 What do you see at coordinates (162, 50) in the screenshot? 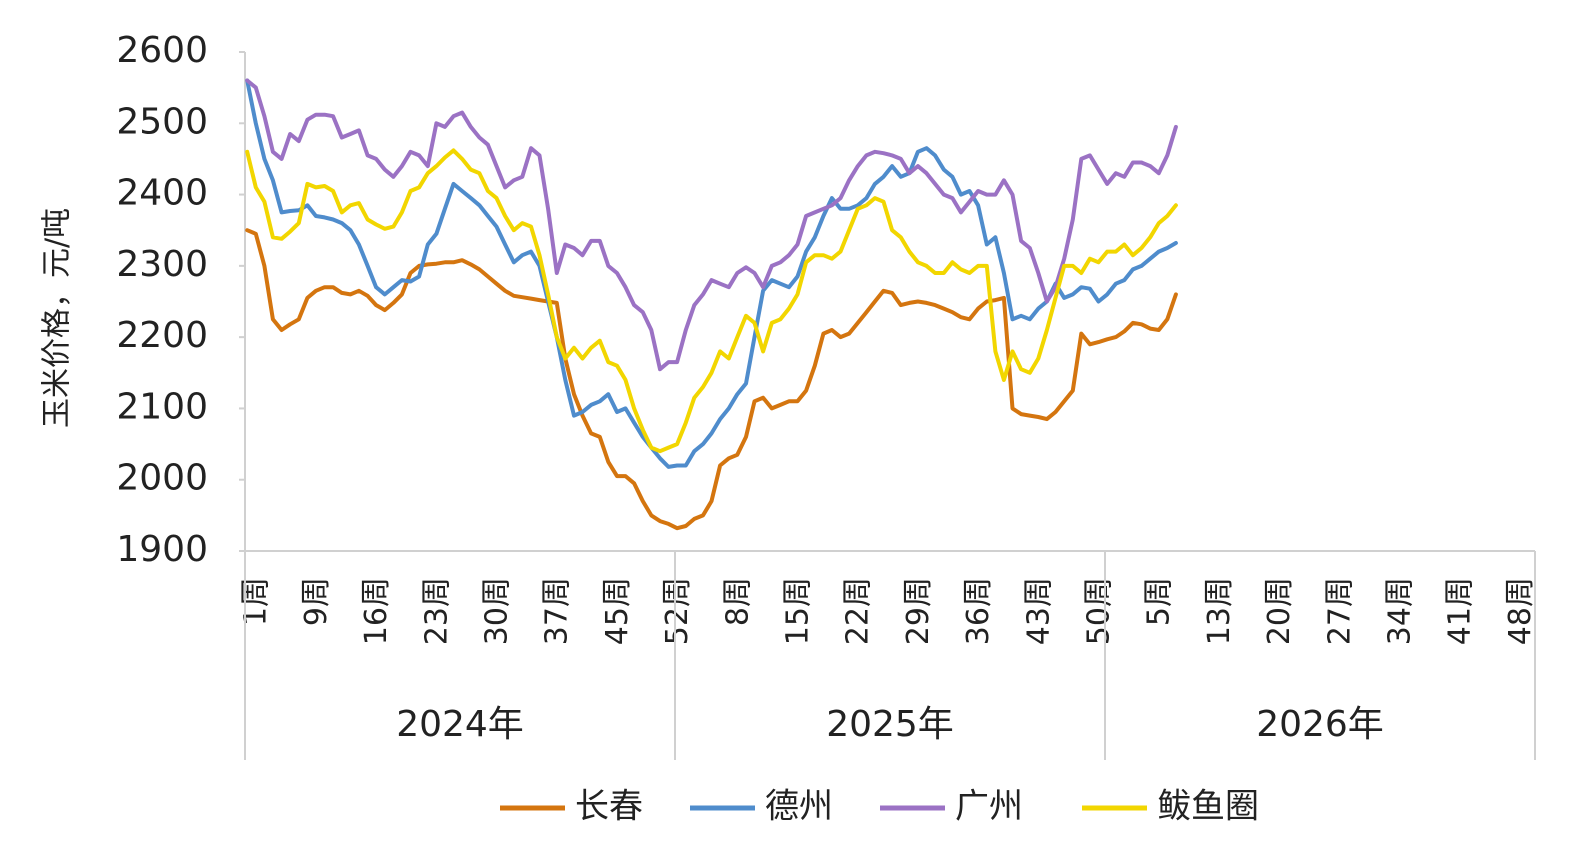
I see `y-tick-label: 2600` at bounding box center [162, 50].